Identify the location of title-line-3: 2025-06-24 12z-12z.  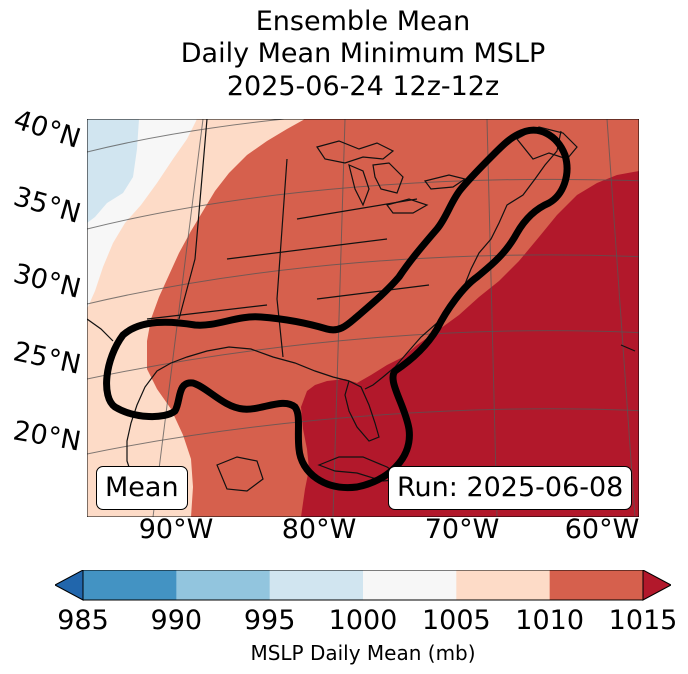
(363, 86).